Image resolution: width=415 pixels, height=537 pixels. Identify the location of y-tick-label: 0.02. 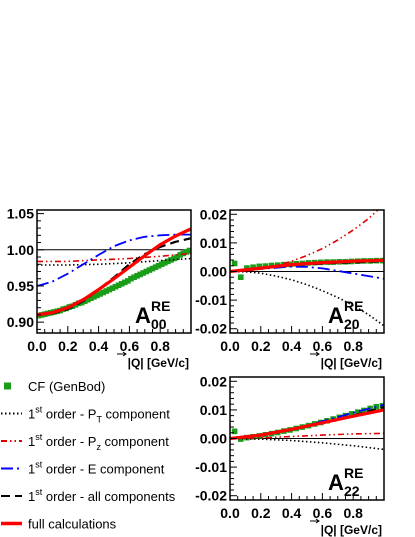
(213, 214).